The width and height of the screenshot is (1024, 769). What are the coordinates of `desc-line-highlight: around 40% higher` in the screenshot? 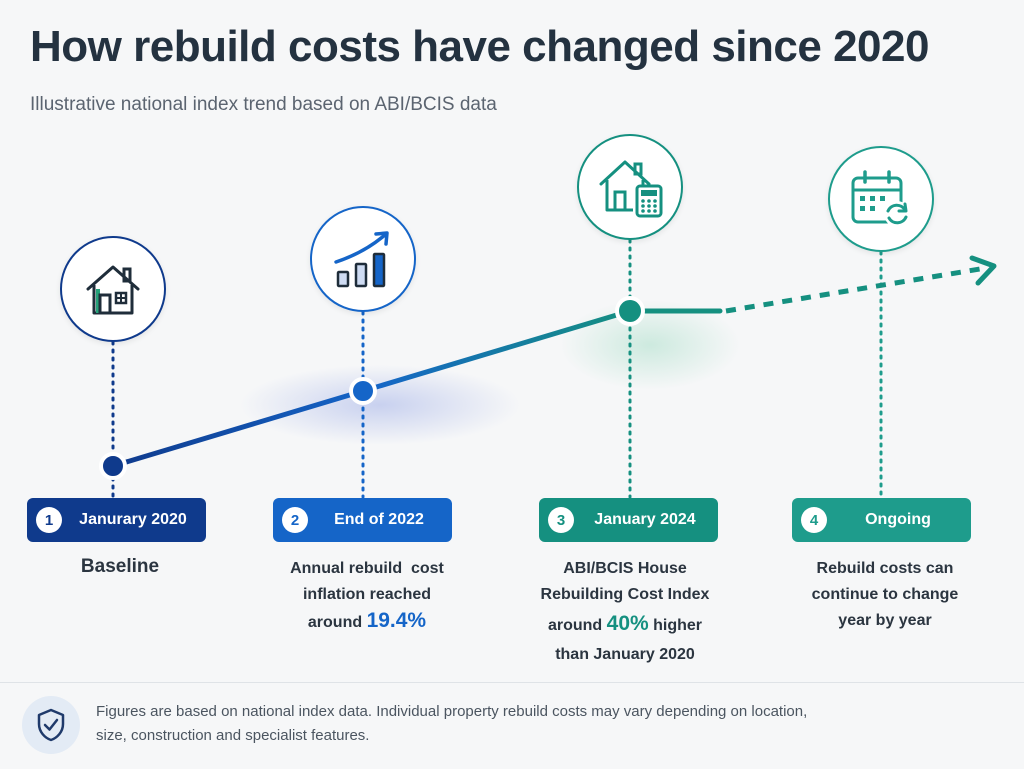 It's located at (625, 625).